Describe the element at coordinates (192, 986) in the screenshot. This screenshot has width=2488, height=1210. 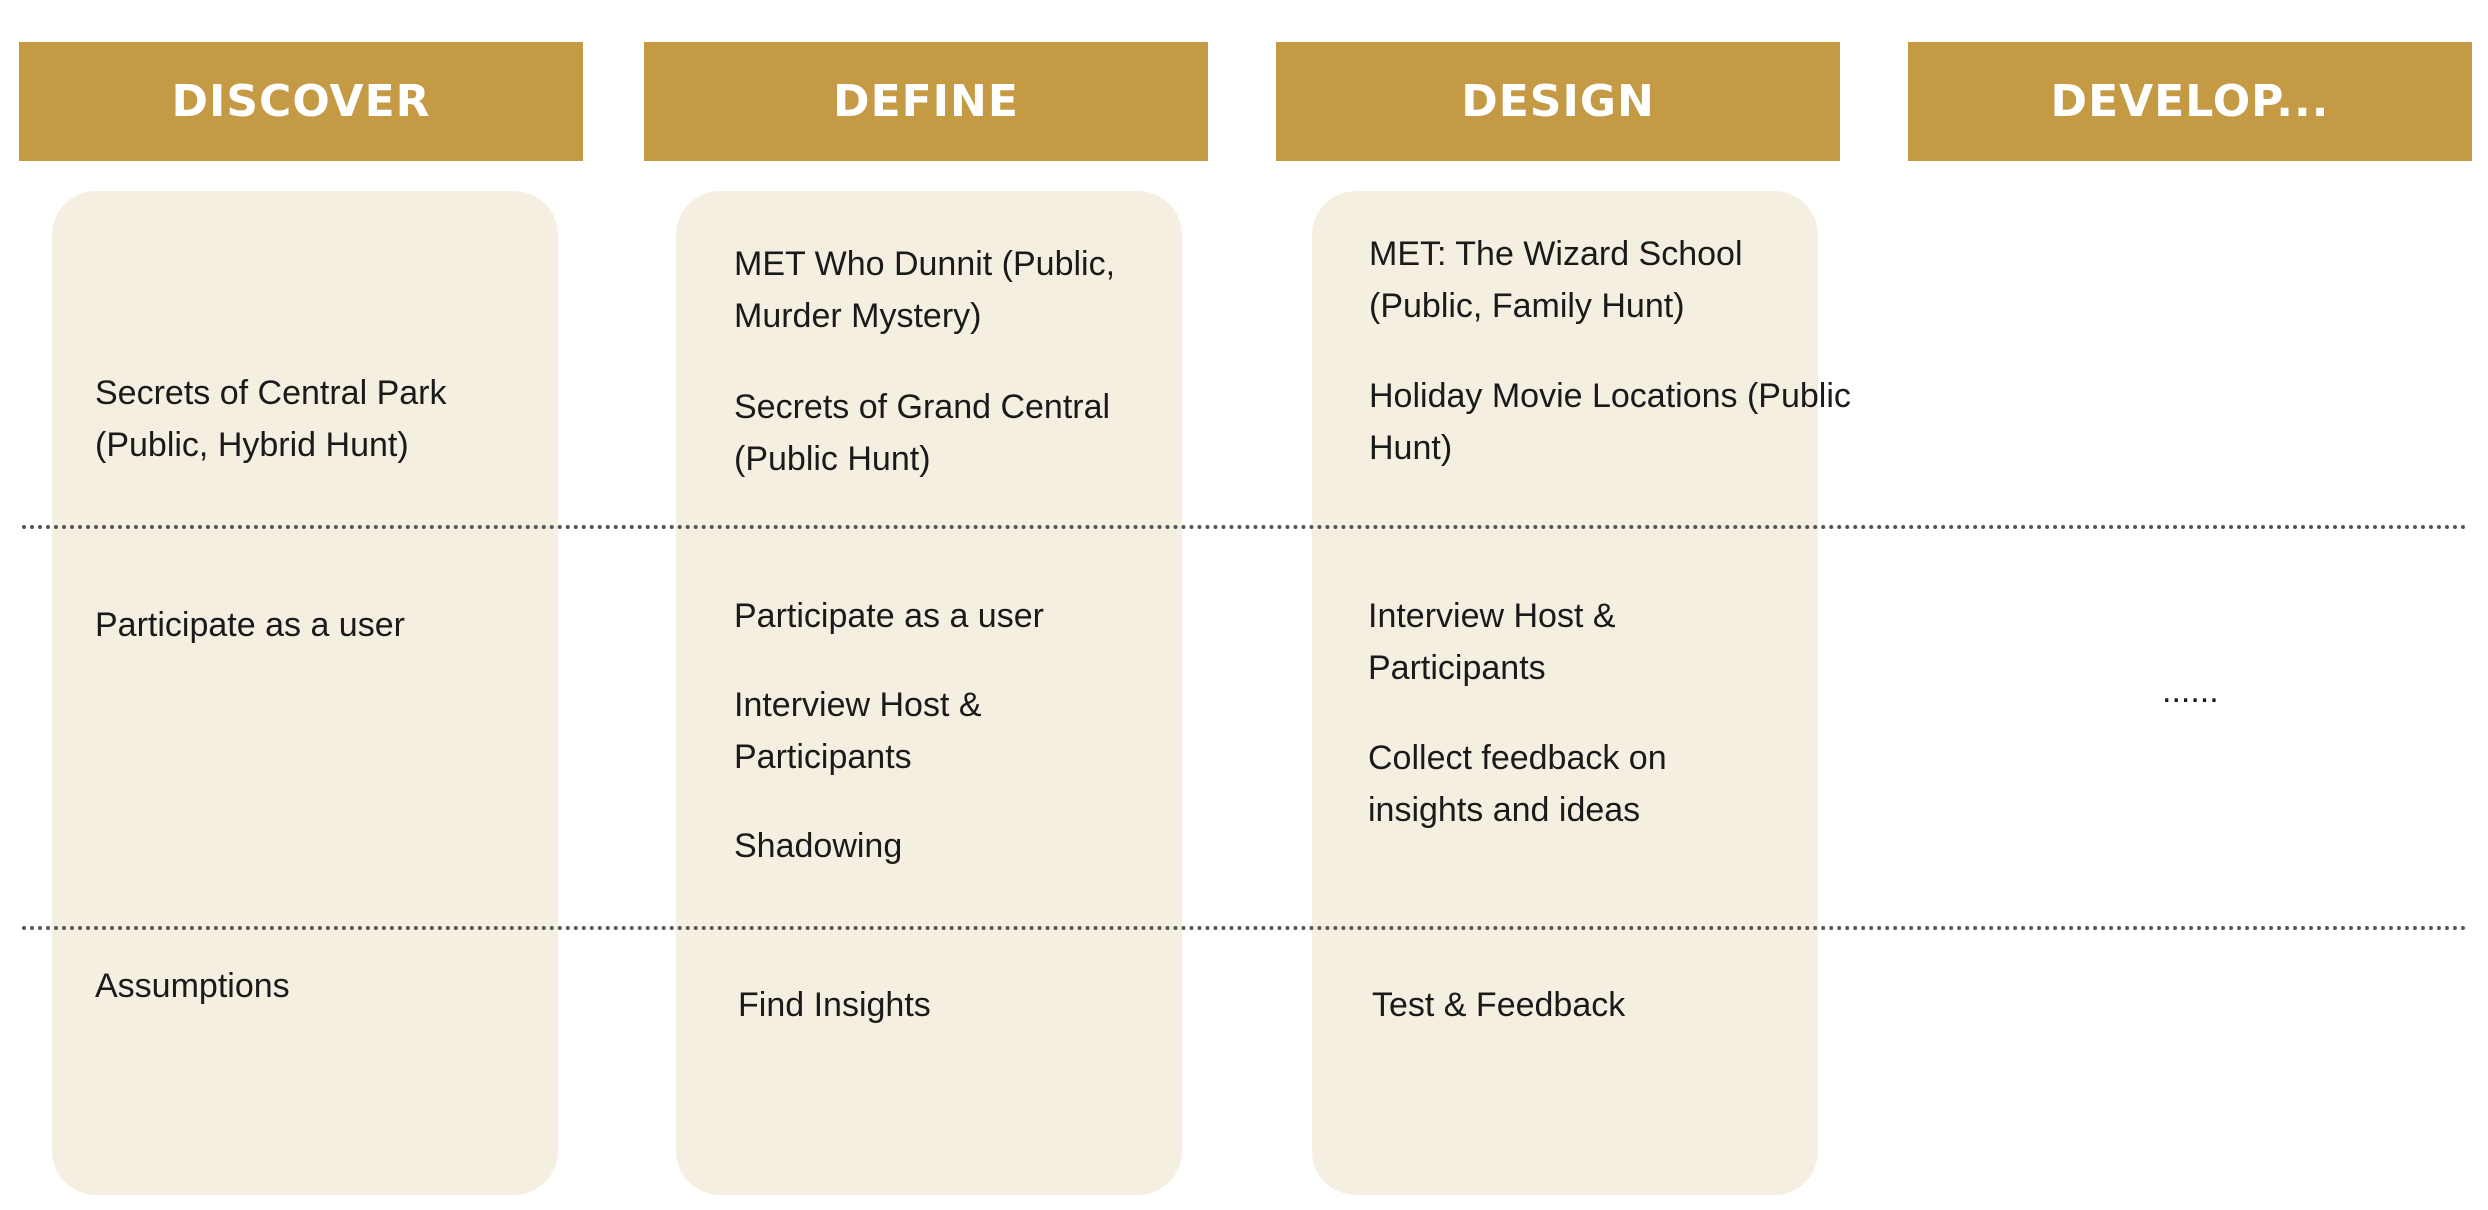
I see `discover-outcome: Assumptions` at that location.